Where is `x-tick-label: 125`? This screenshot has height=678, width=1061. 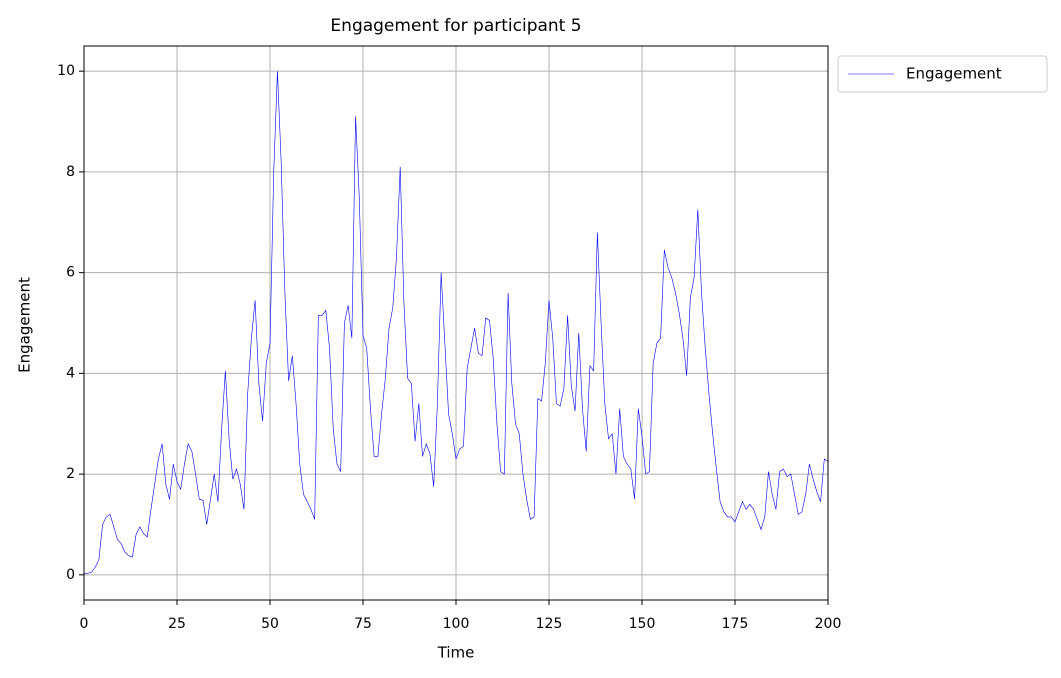 x-tick-label: 125 is located at coordinates (549, 624).